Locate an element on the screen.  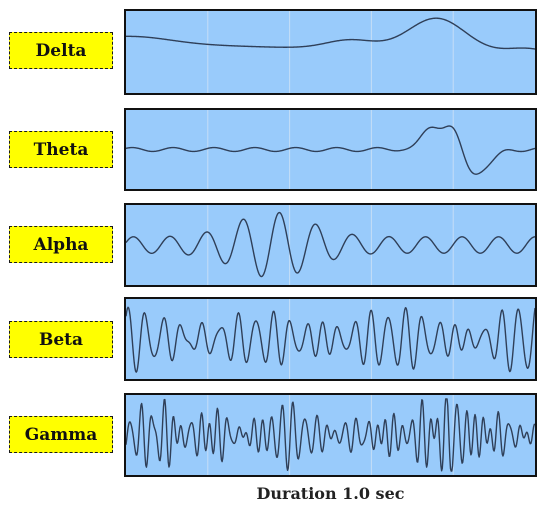
band-label-theta: Theta is located at coordinates (61, 149).